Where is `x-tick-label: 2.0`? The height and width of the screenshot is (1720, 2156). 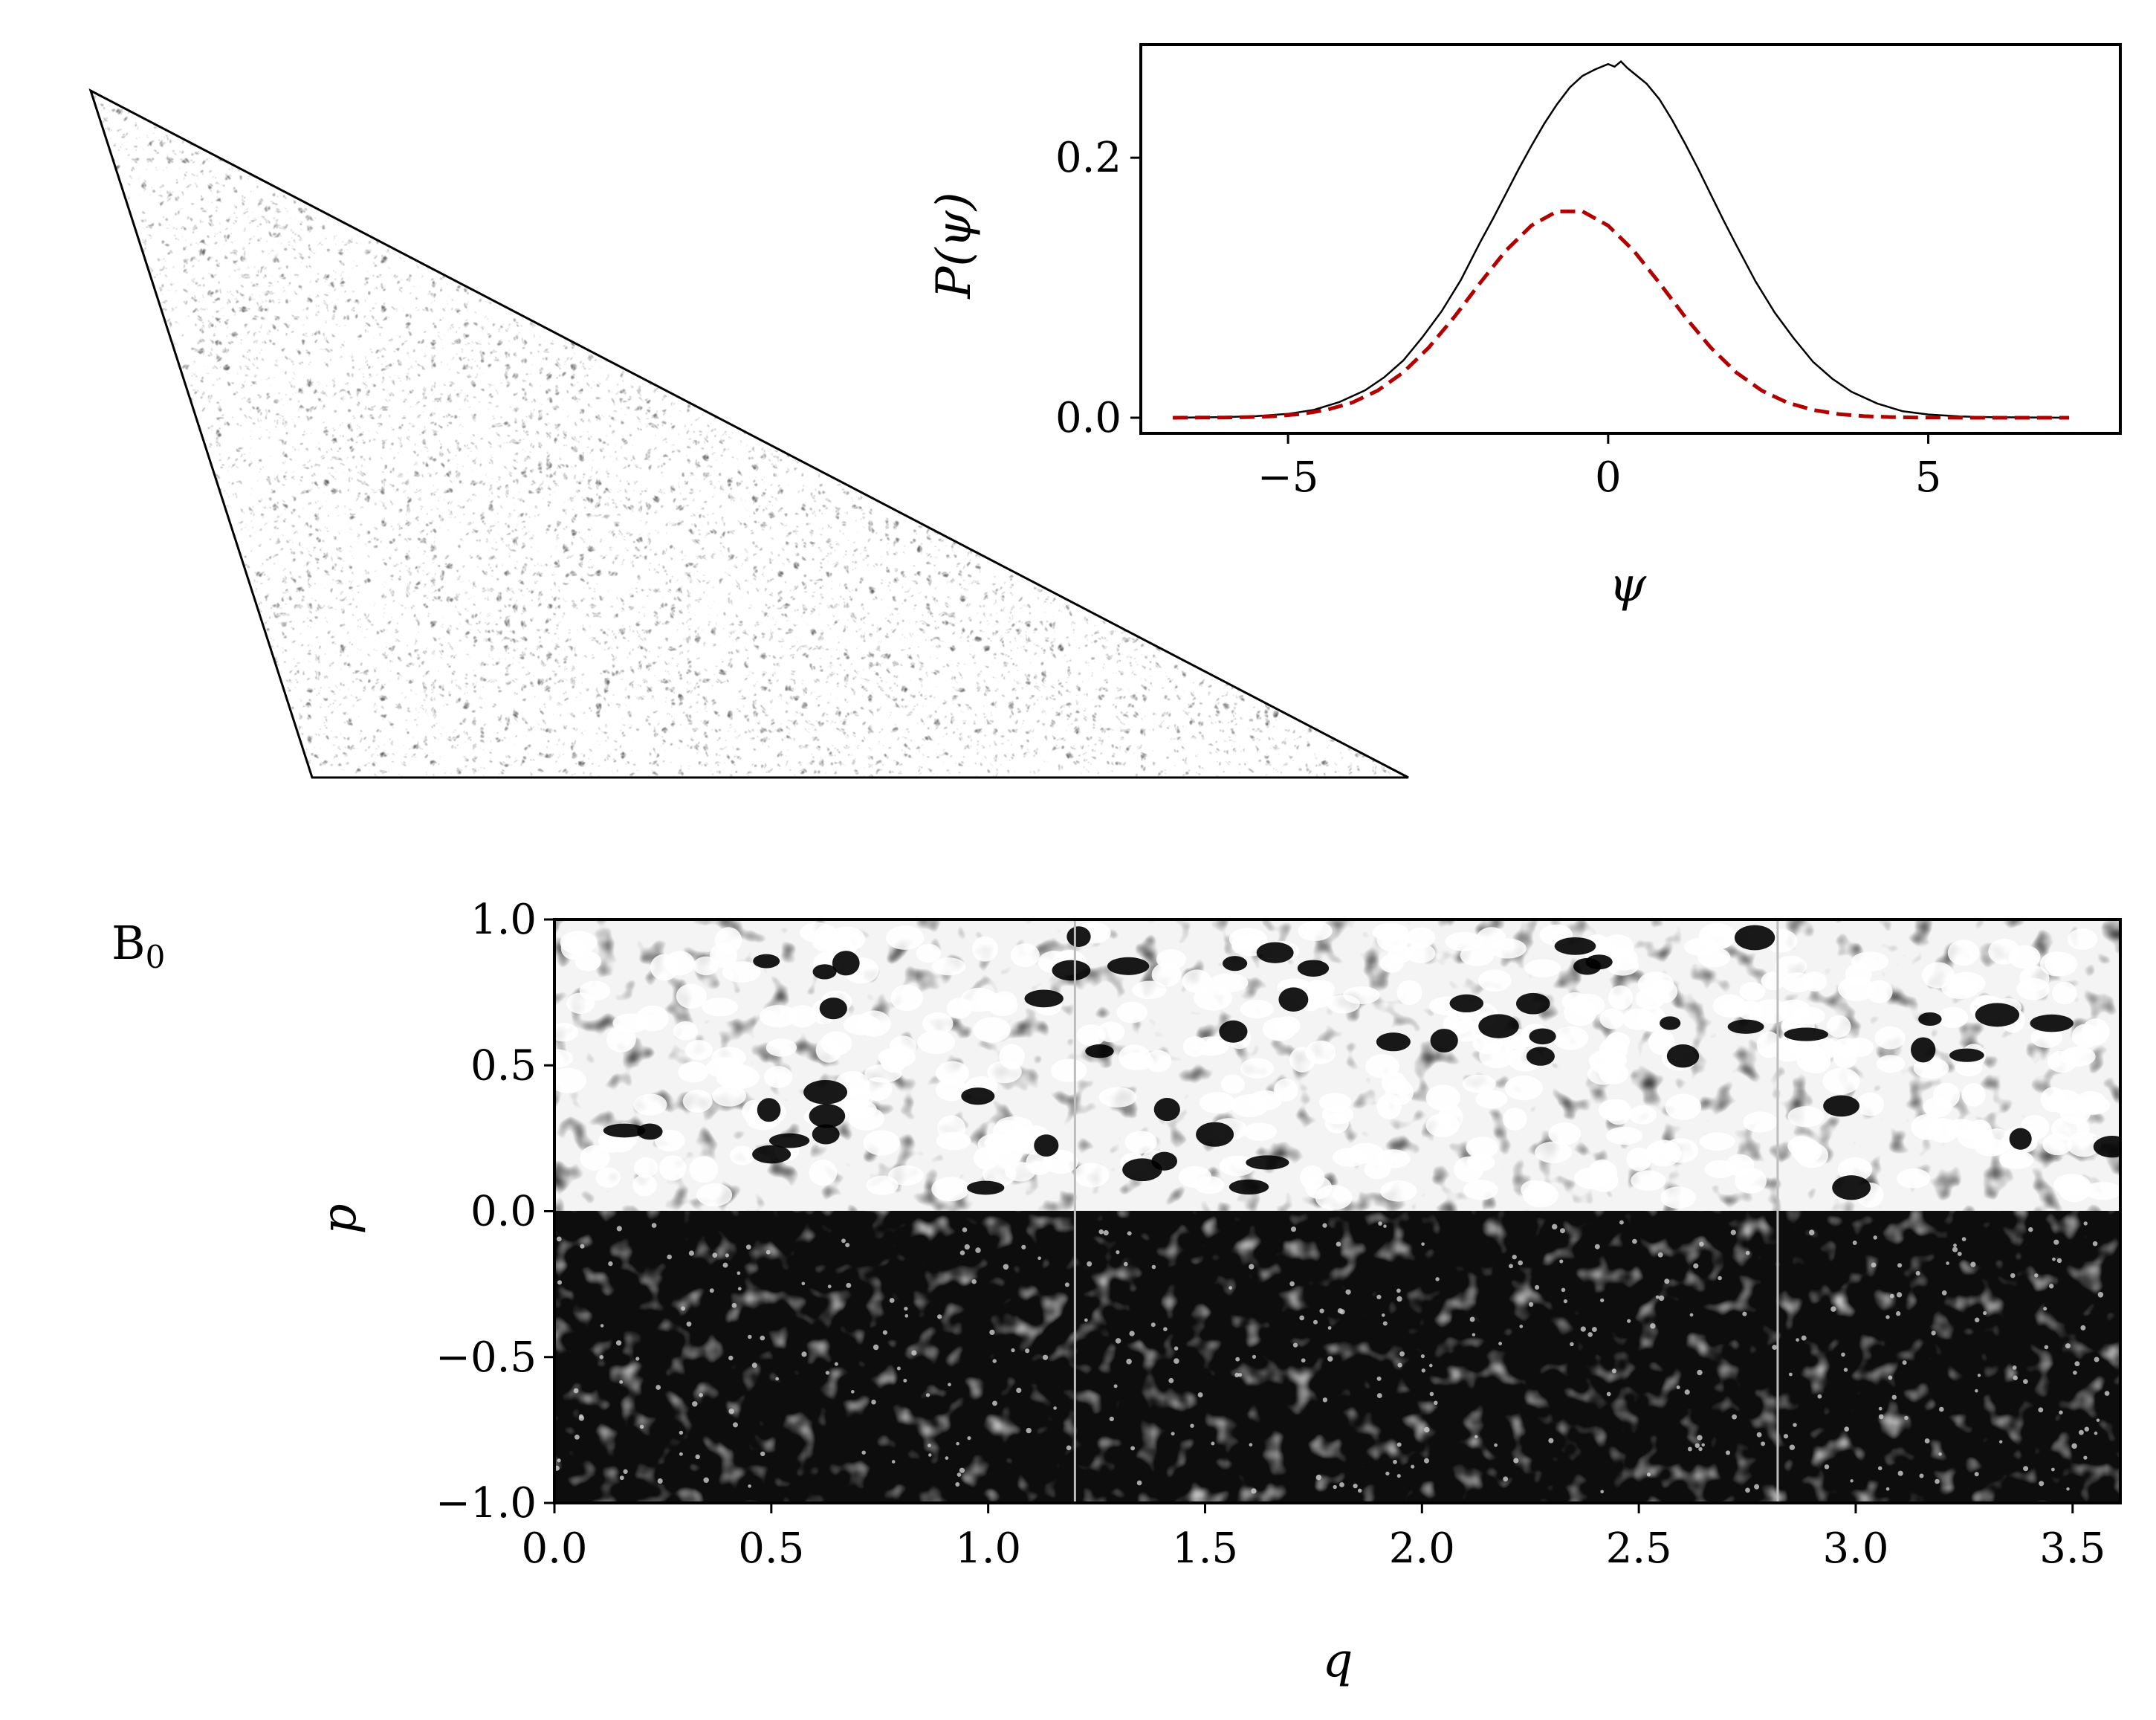 x-tick-label: 2.0 is located at coordinates (1422, 1549).